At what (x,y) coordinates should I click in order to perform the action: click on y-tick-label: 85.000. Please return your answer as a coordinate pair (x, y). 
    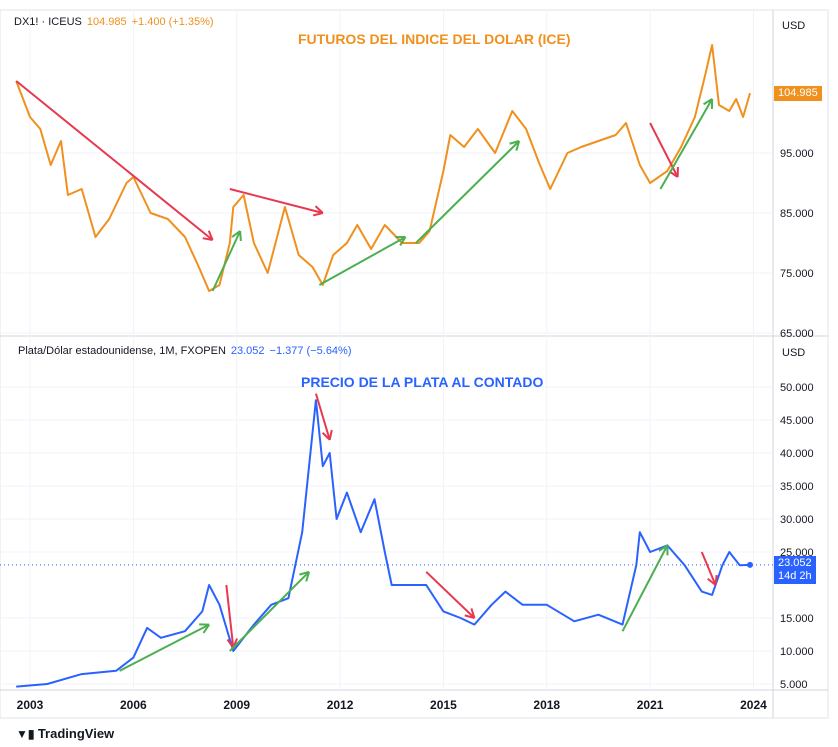
    Looking at the image, I should click on (797, 214).